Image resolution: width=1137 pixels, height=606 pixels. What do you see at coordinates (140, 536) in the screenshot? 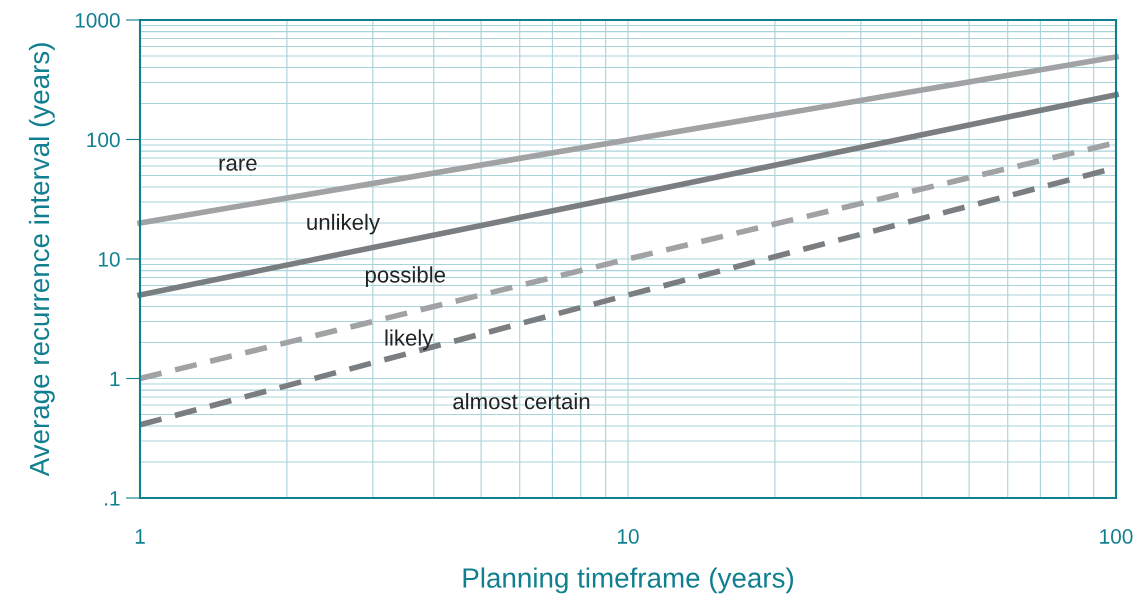
I see `x-tick-label: 1` at bounding box center [140, 536].